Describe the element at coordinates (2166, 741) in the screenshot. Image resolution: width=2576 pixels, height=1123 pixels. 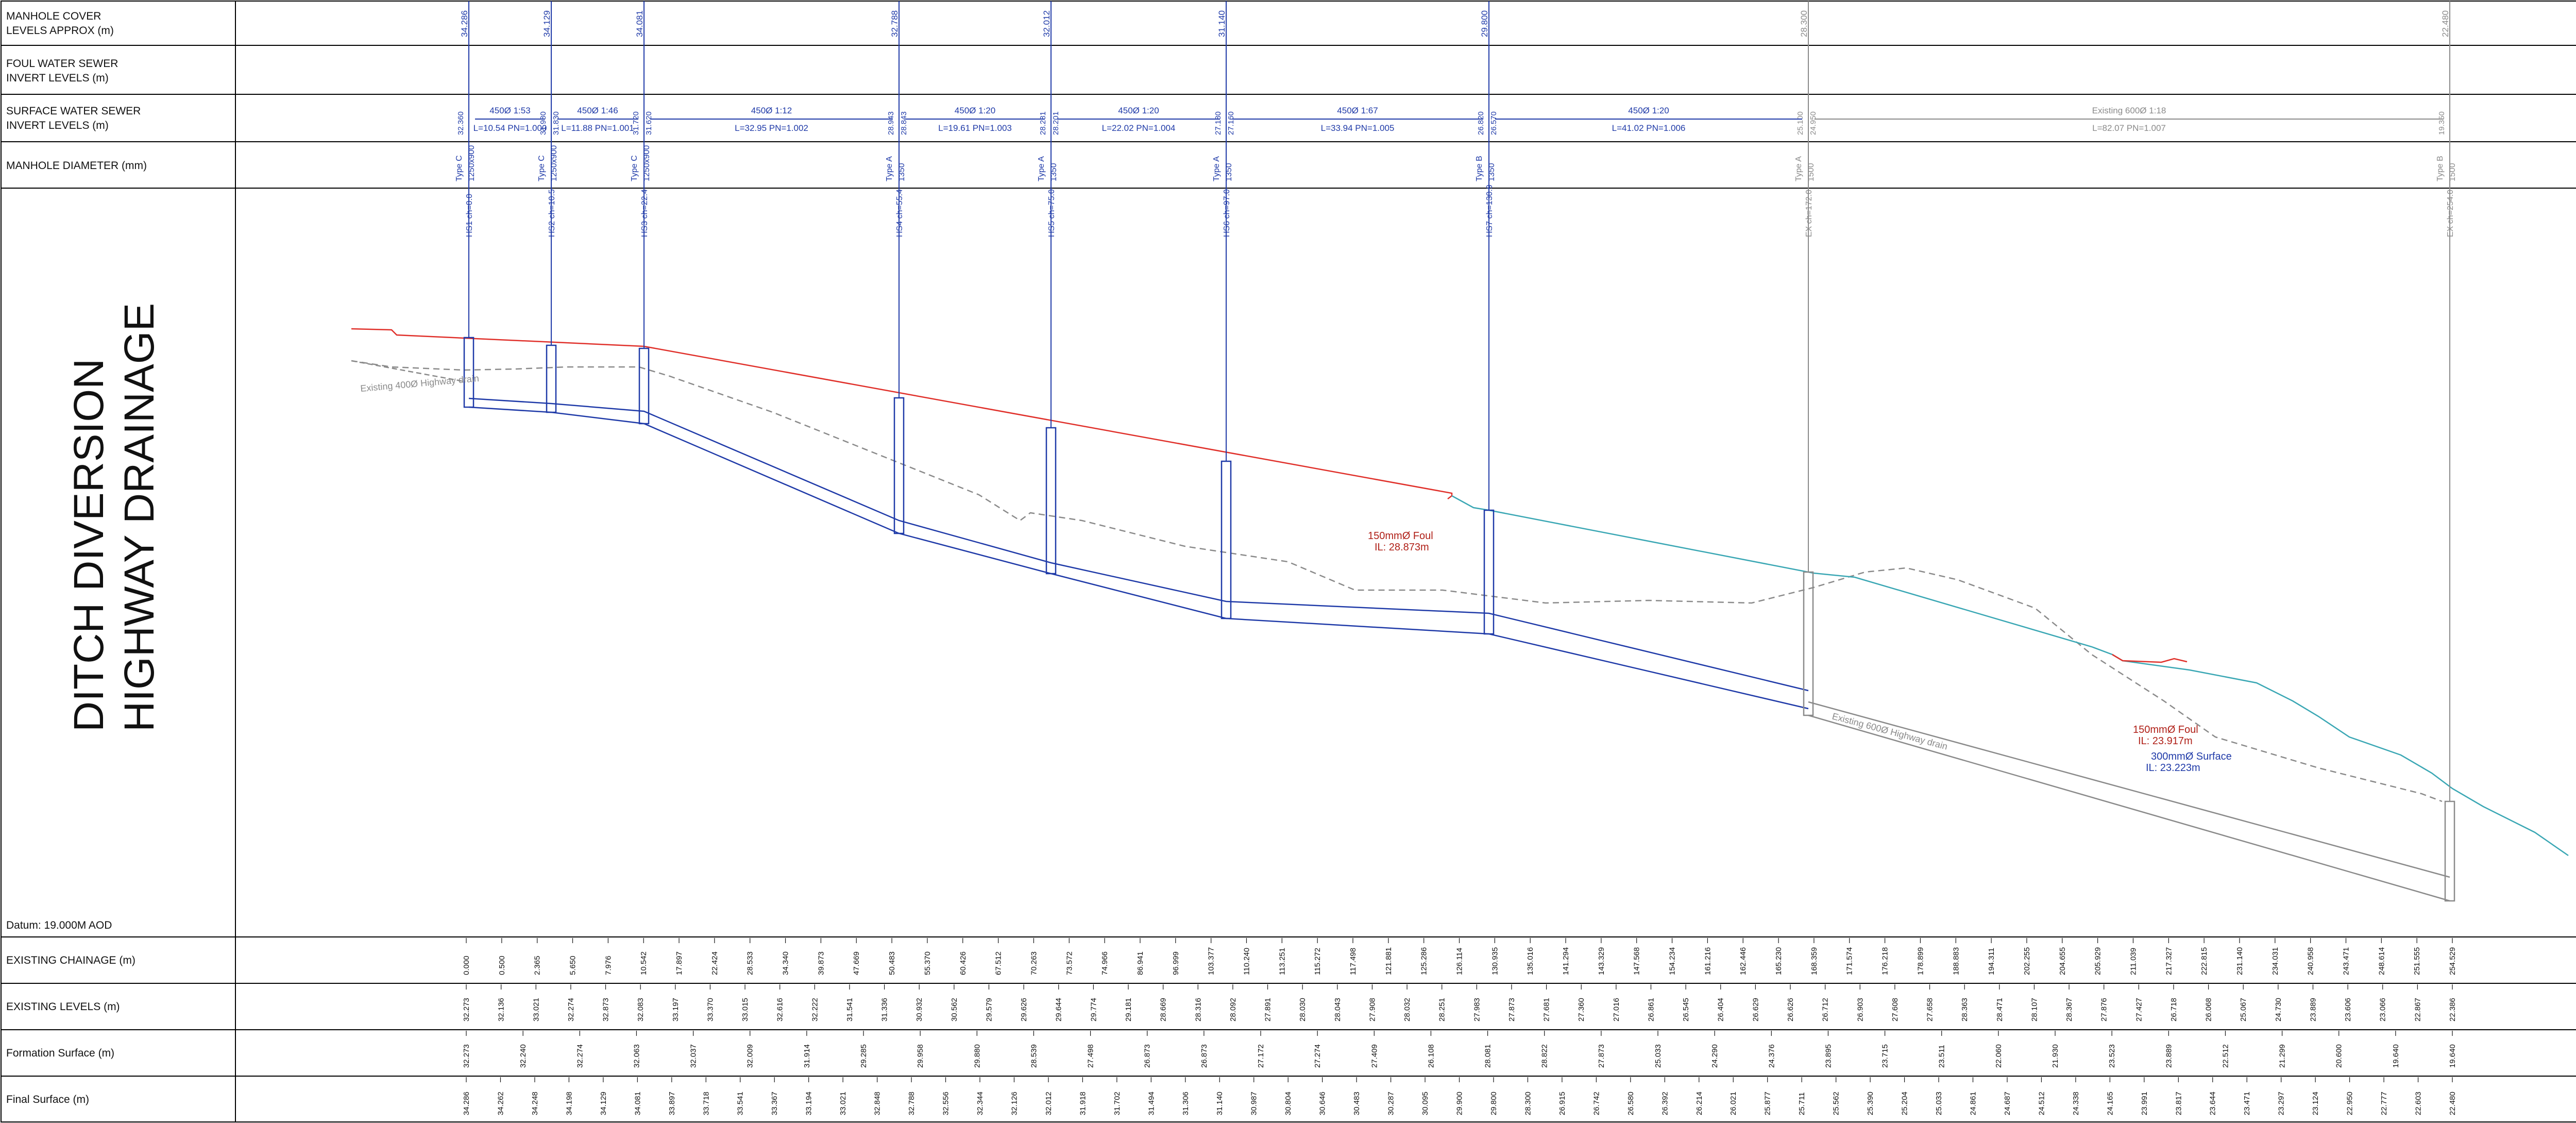
I see `foul-2-level: IL: 23.917m` at that location.